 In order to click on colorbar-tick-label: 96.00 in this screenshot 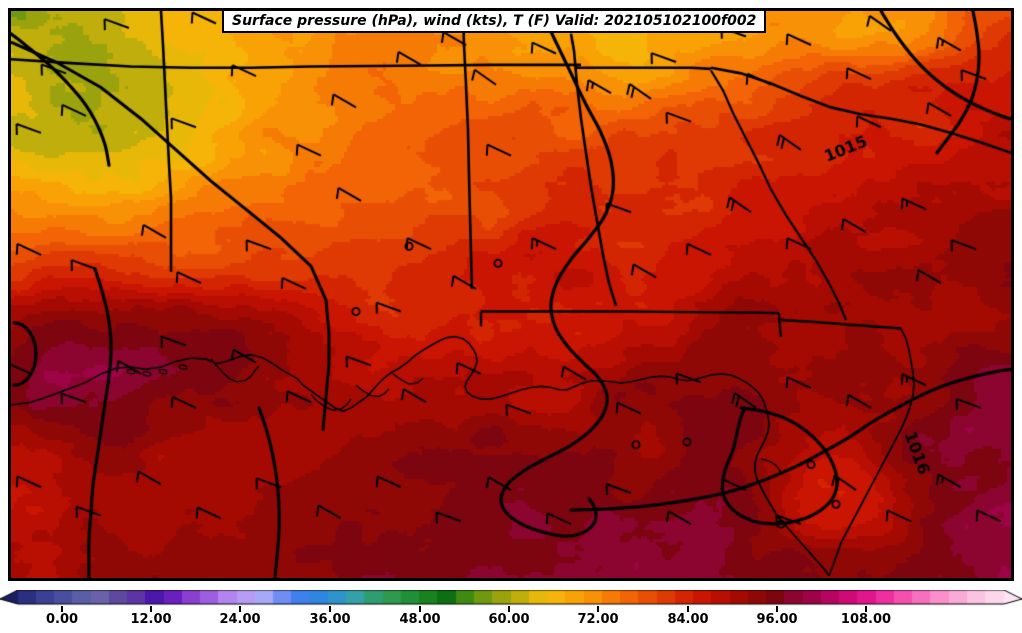, I will do `click(777, 619)`.